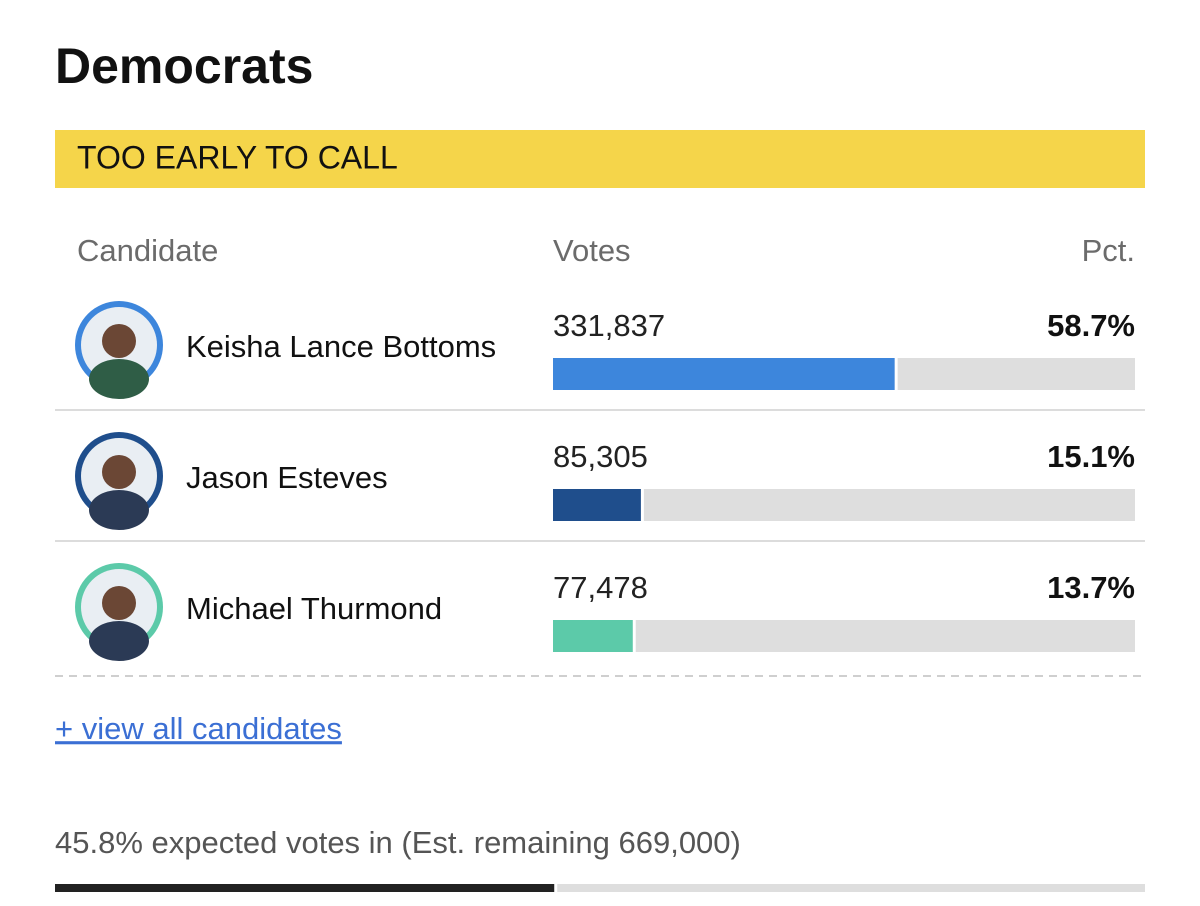 The height and width of the screenshot is (906, 1200). What do you see at coordinates (237, 157) in the screenshot?
I see `status-text: TOO EARLY TO CALL` at bounding box center [237, 157].